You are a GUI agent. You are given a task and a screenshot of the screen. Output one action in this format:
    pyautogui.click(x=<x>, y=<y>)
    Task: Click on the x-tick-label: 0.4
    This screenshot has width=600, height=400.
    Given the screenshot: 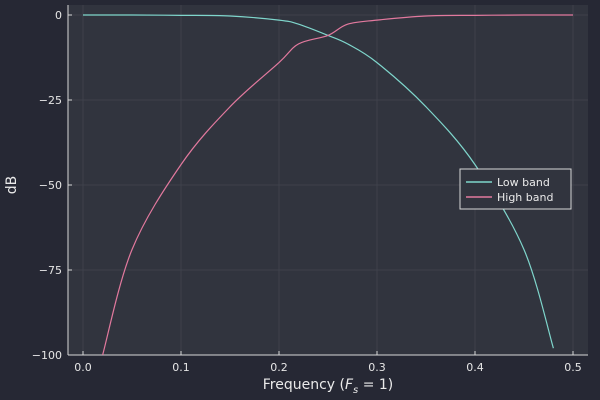 What is the action you would take?
    pyautogui.click(x=475, y=367)
    